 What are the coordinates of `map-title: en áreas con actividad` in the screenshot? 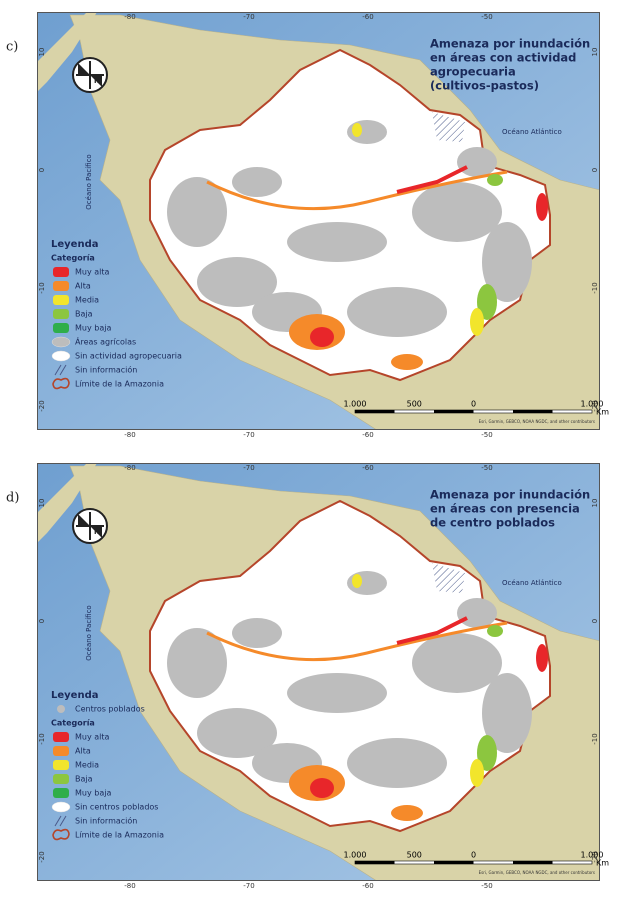 It's located at (503, 58).